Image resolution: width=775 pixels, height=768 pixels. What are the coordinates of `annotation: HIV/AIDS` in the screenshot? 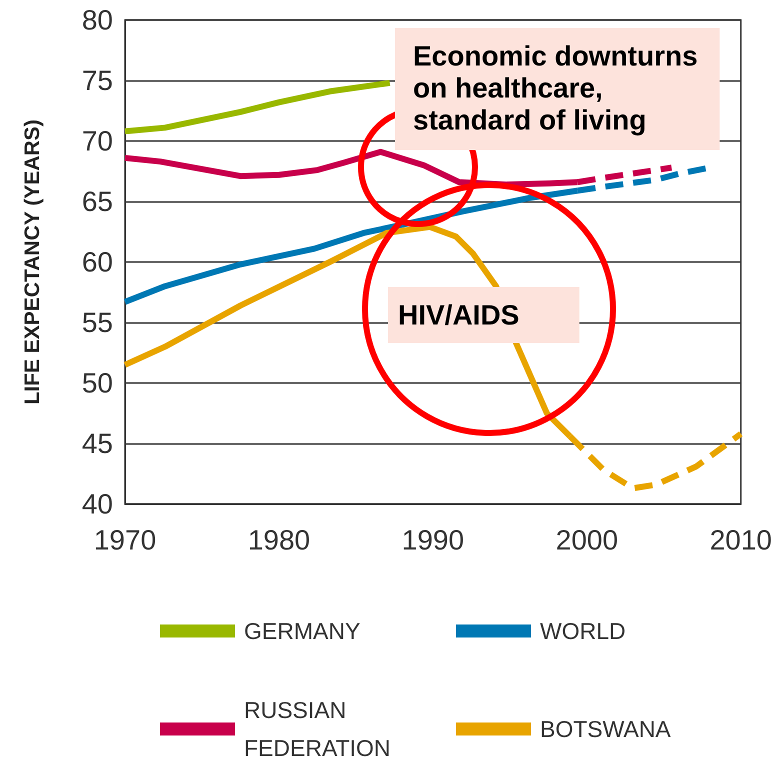 It's located at (459, 315).